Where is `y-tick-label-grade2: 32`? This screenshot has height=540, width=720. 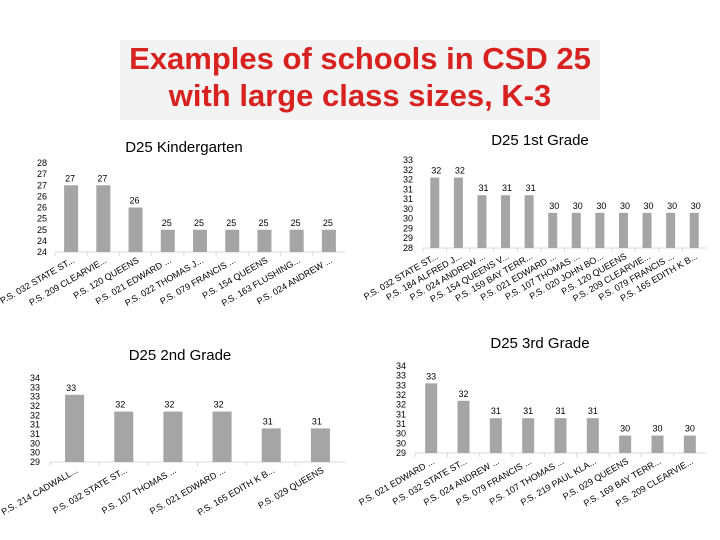
y-tick-label-grade2: 32 is located at coordinates (35, 406).